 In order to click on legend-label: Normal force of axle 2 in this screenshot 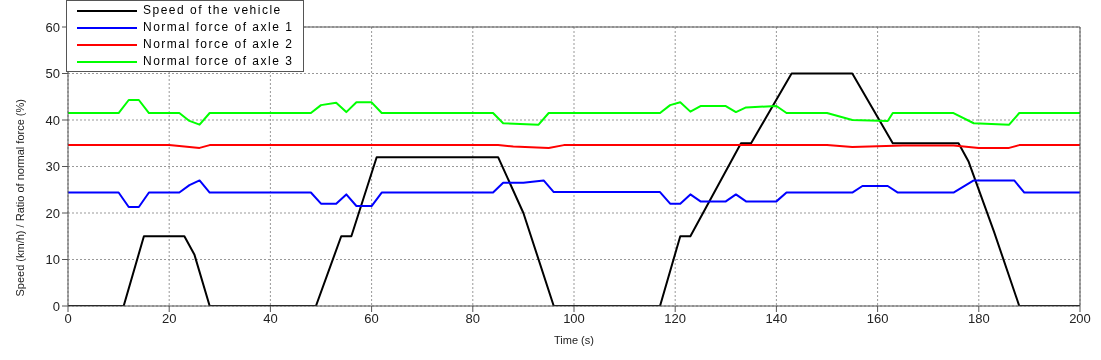, I will do `click(218, 44)`.